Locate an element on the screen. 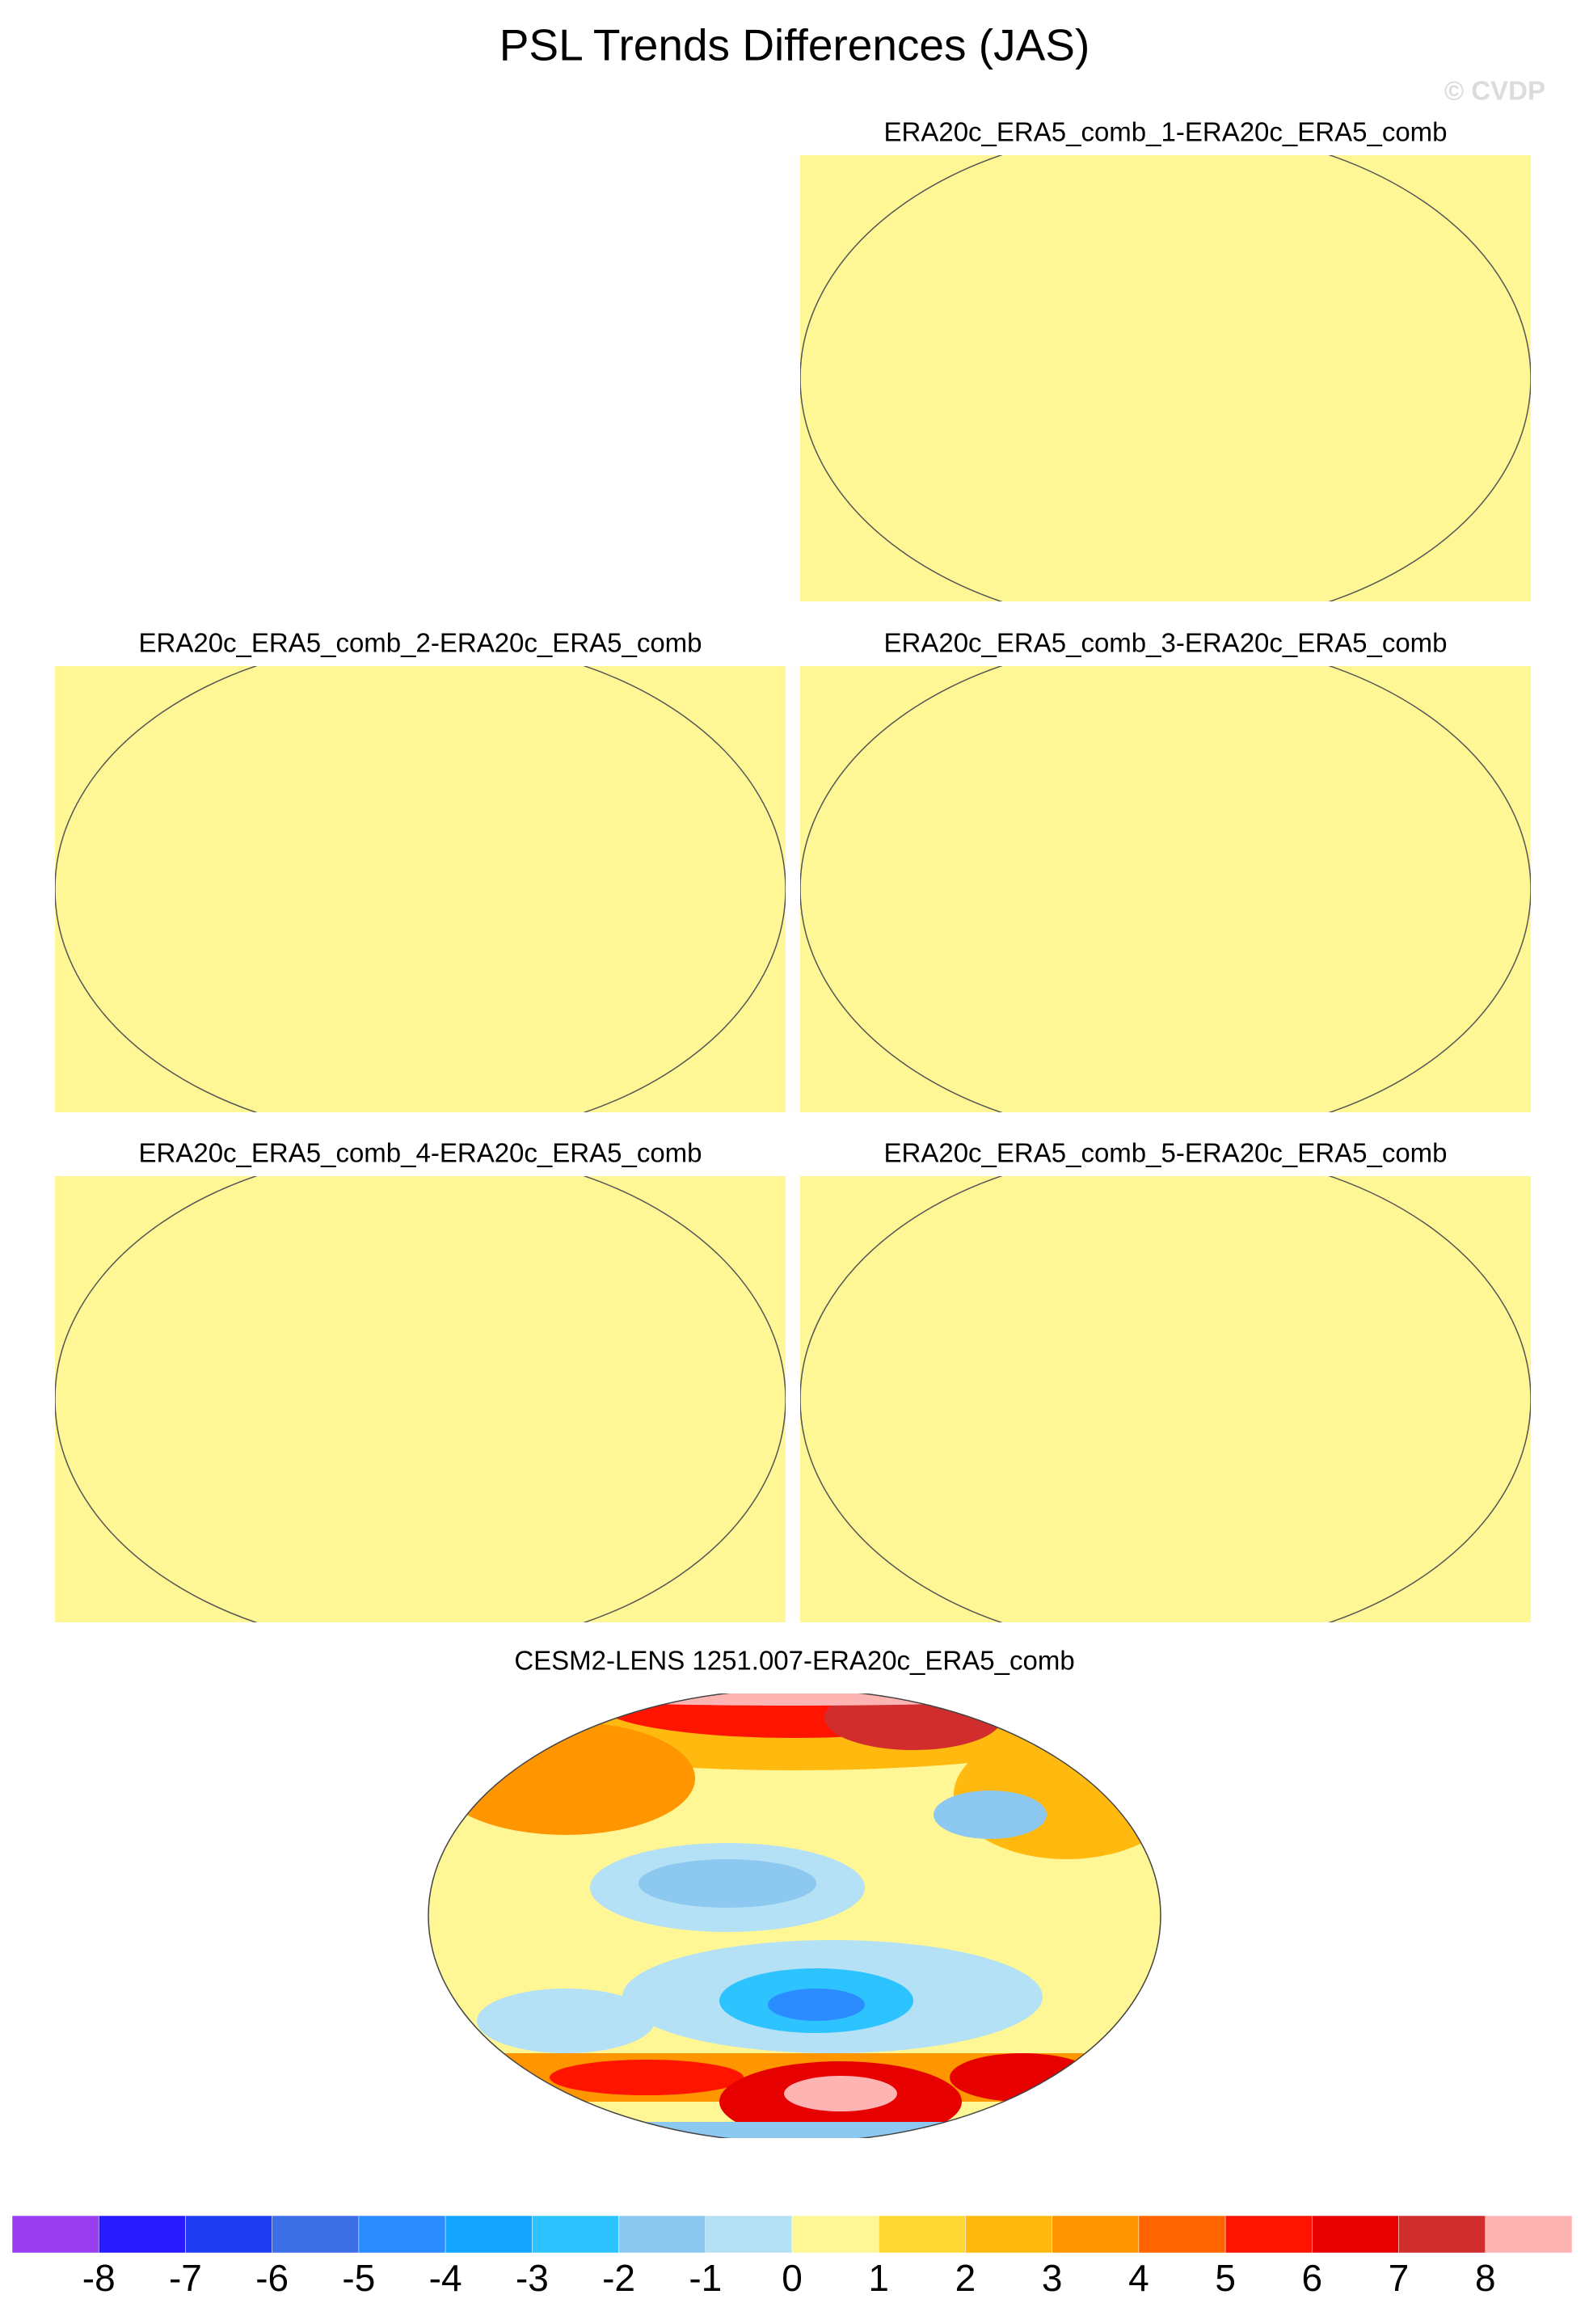 This screenshot has width=1589, height=2324. panel-title: CESM2-LENS 1251.007-ERA20c_ERA5_comb is located at coordinates (794, 1661).